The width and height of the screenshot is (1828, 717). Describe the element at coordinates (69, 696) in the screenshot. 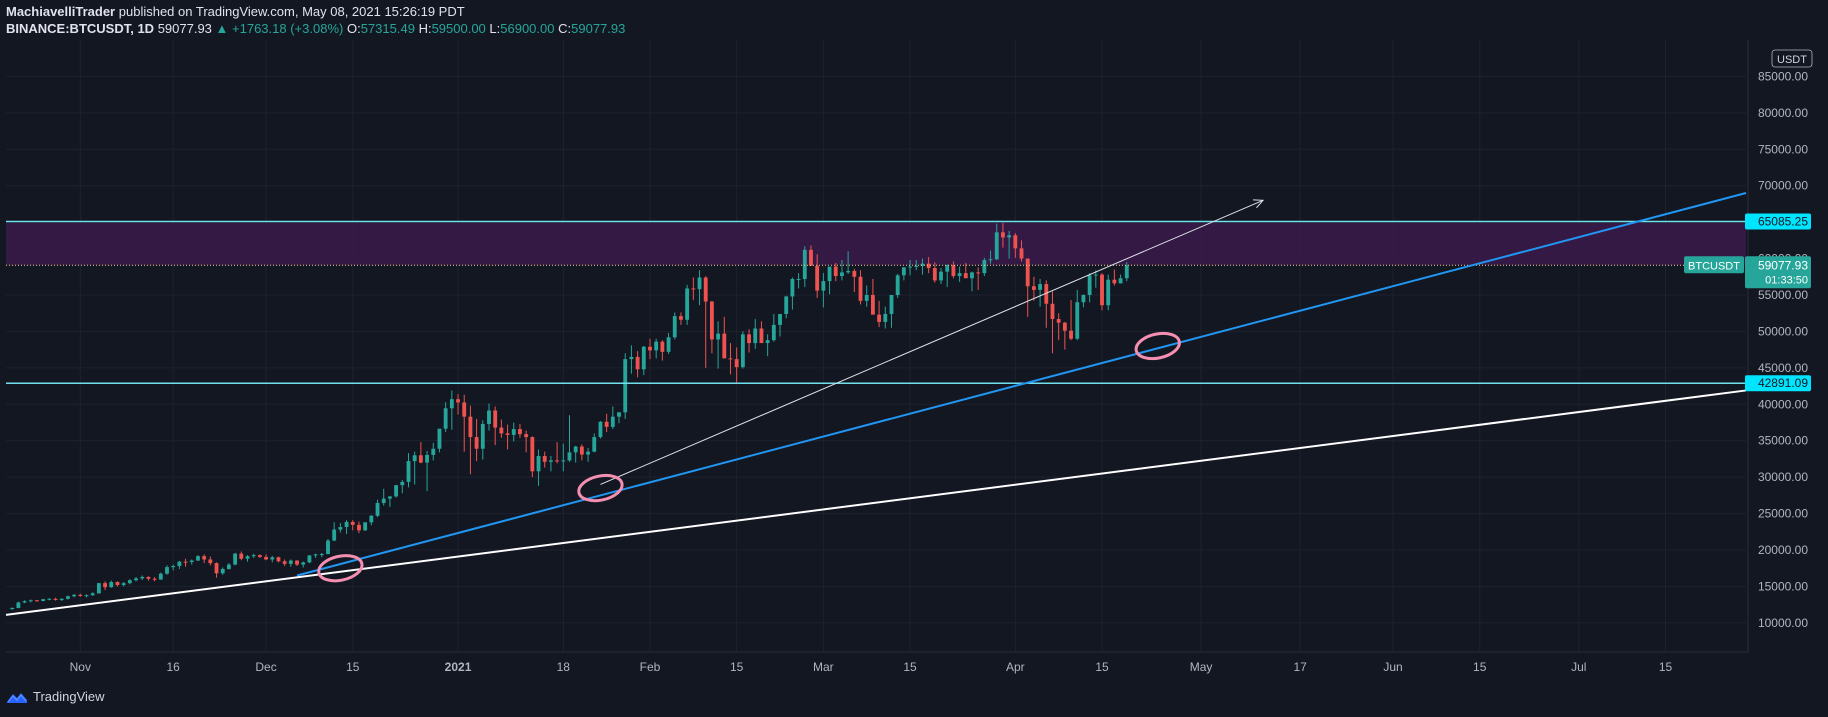

I see `tradingview-brand-label: TradingView` at that location.